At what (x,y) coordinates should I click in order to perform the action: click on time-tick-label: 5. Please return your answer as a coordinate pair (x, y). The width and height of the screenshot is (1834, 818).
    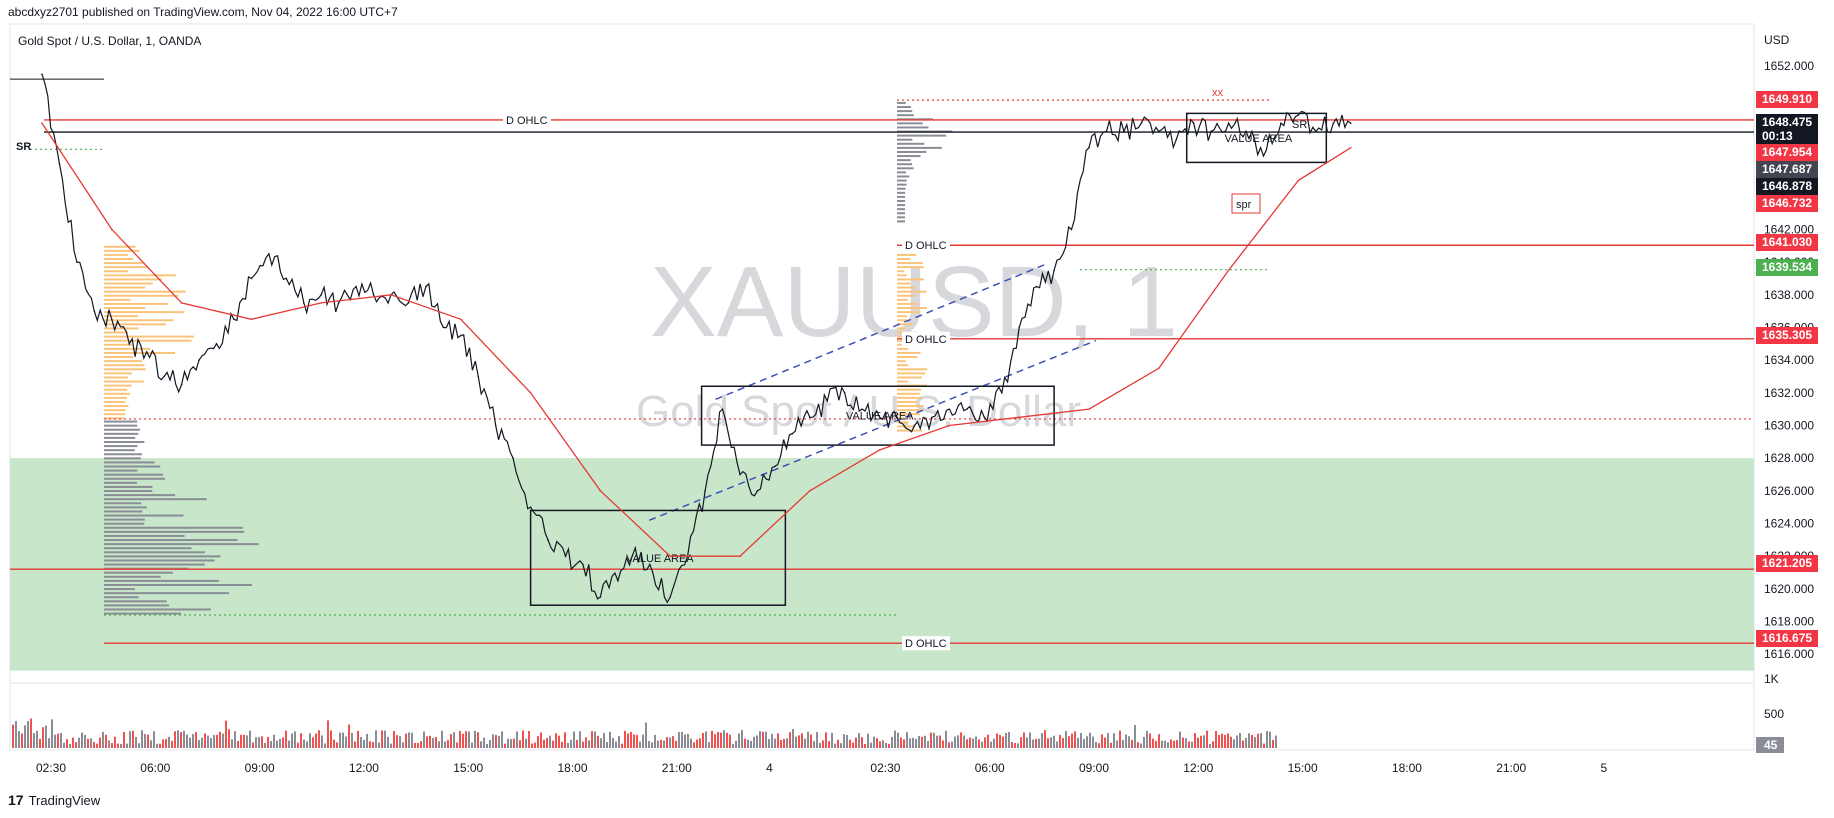
    Looking at the image, I should click on (1604, 768).